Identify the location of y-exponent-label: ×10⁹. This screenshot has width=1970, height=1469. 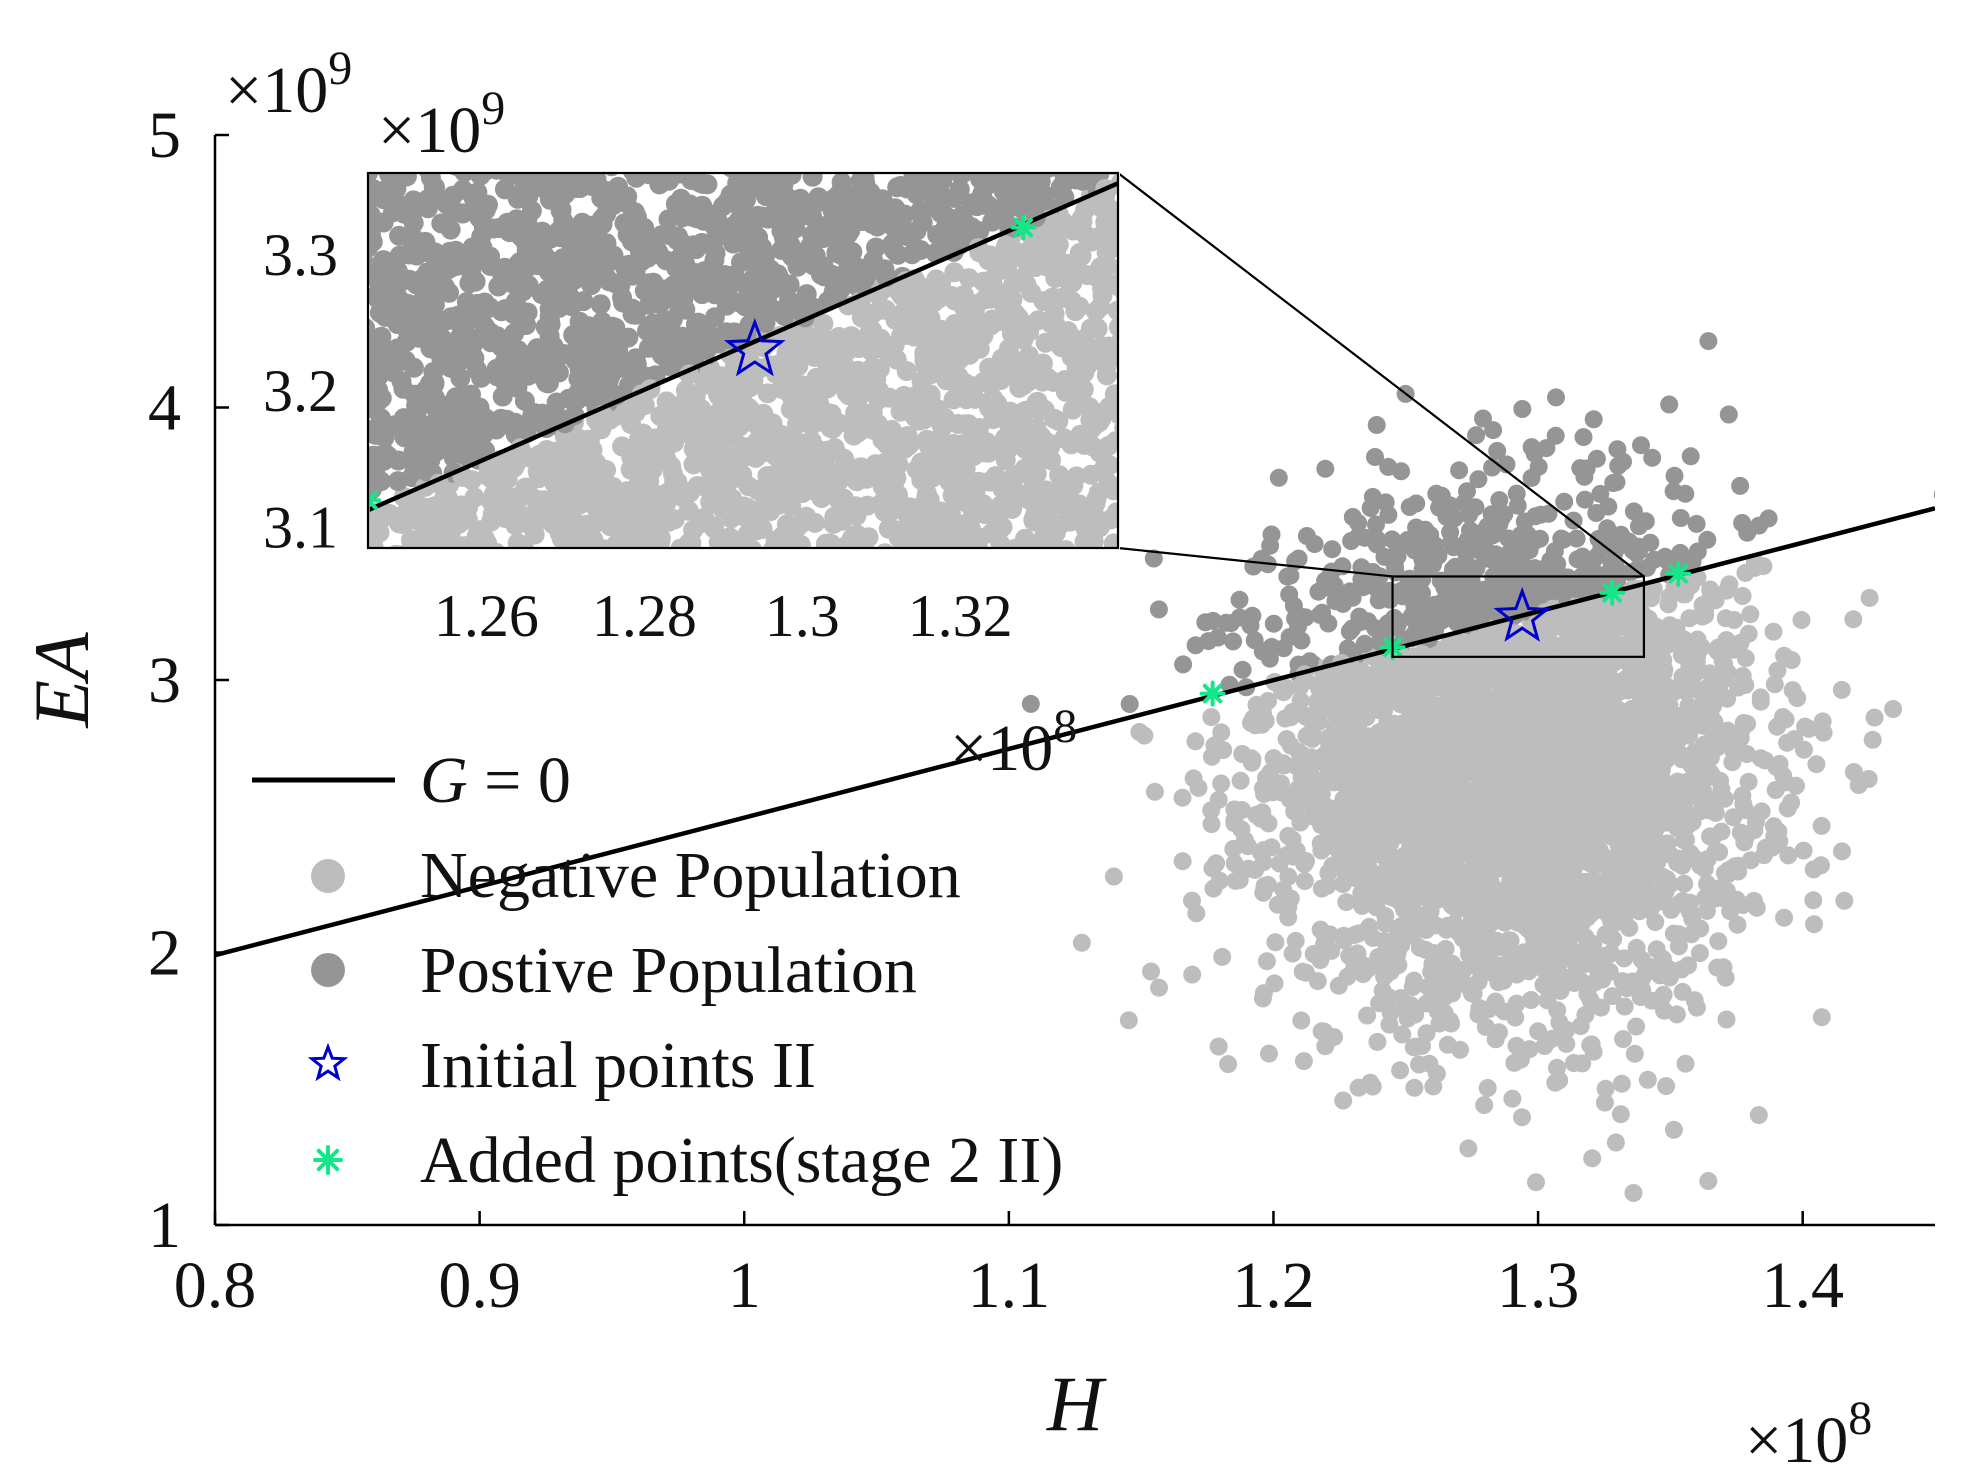
(288, 84).